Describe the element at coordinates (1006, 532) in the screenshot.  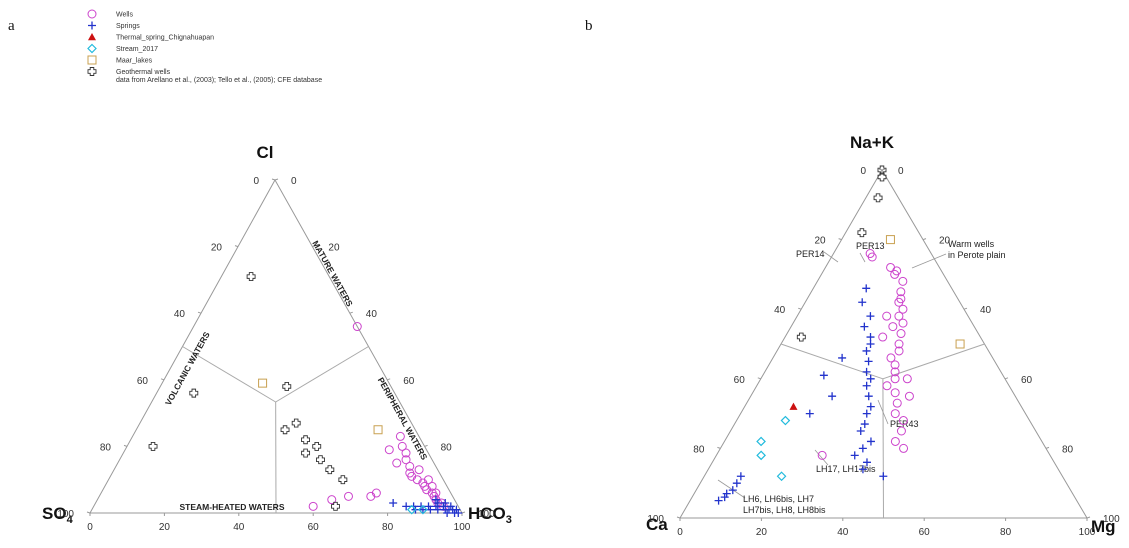
I see `tick-label-bottom: 80` at that location.